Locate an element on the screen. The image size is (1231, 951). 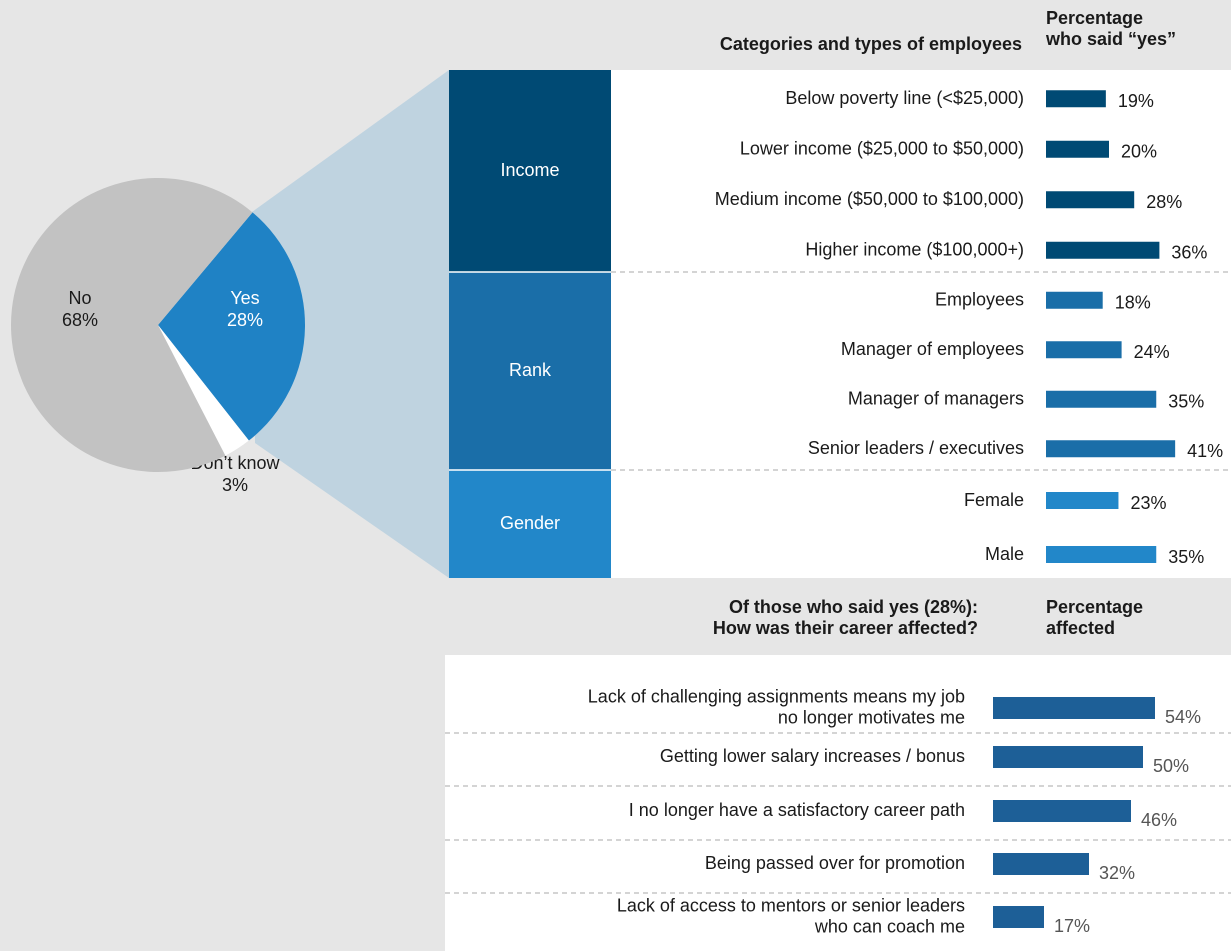
category-label: Employees is located at coordinates (979, 300).